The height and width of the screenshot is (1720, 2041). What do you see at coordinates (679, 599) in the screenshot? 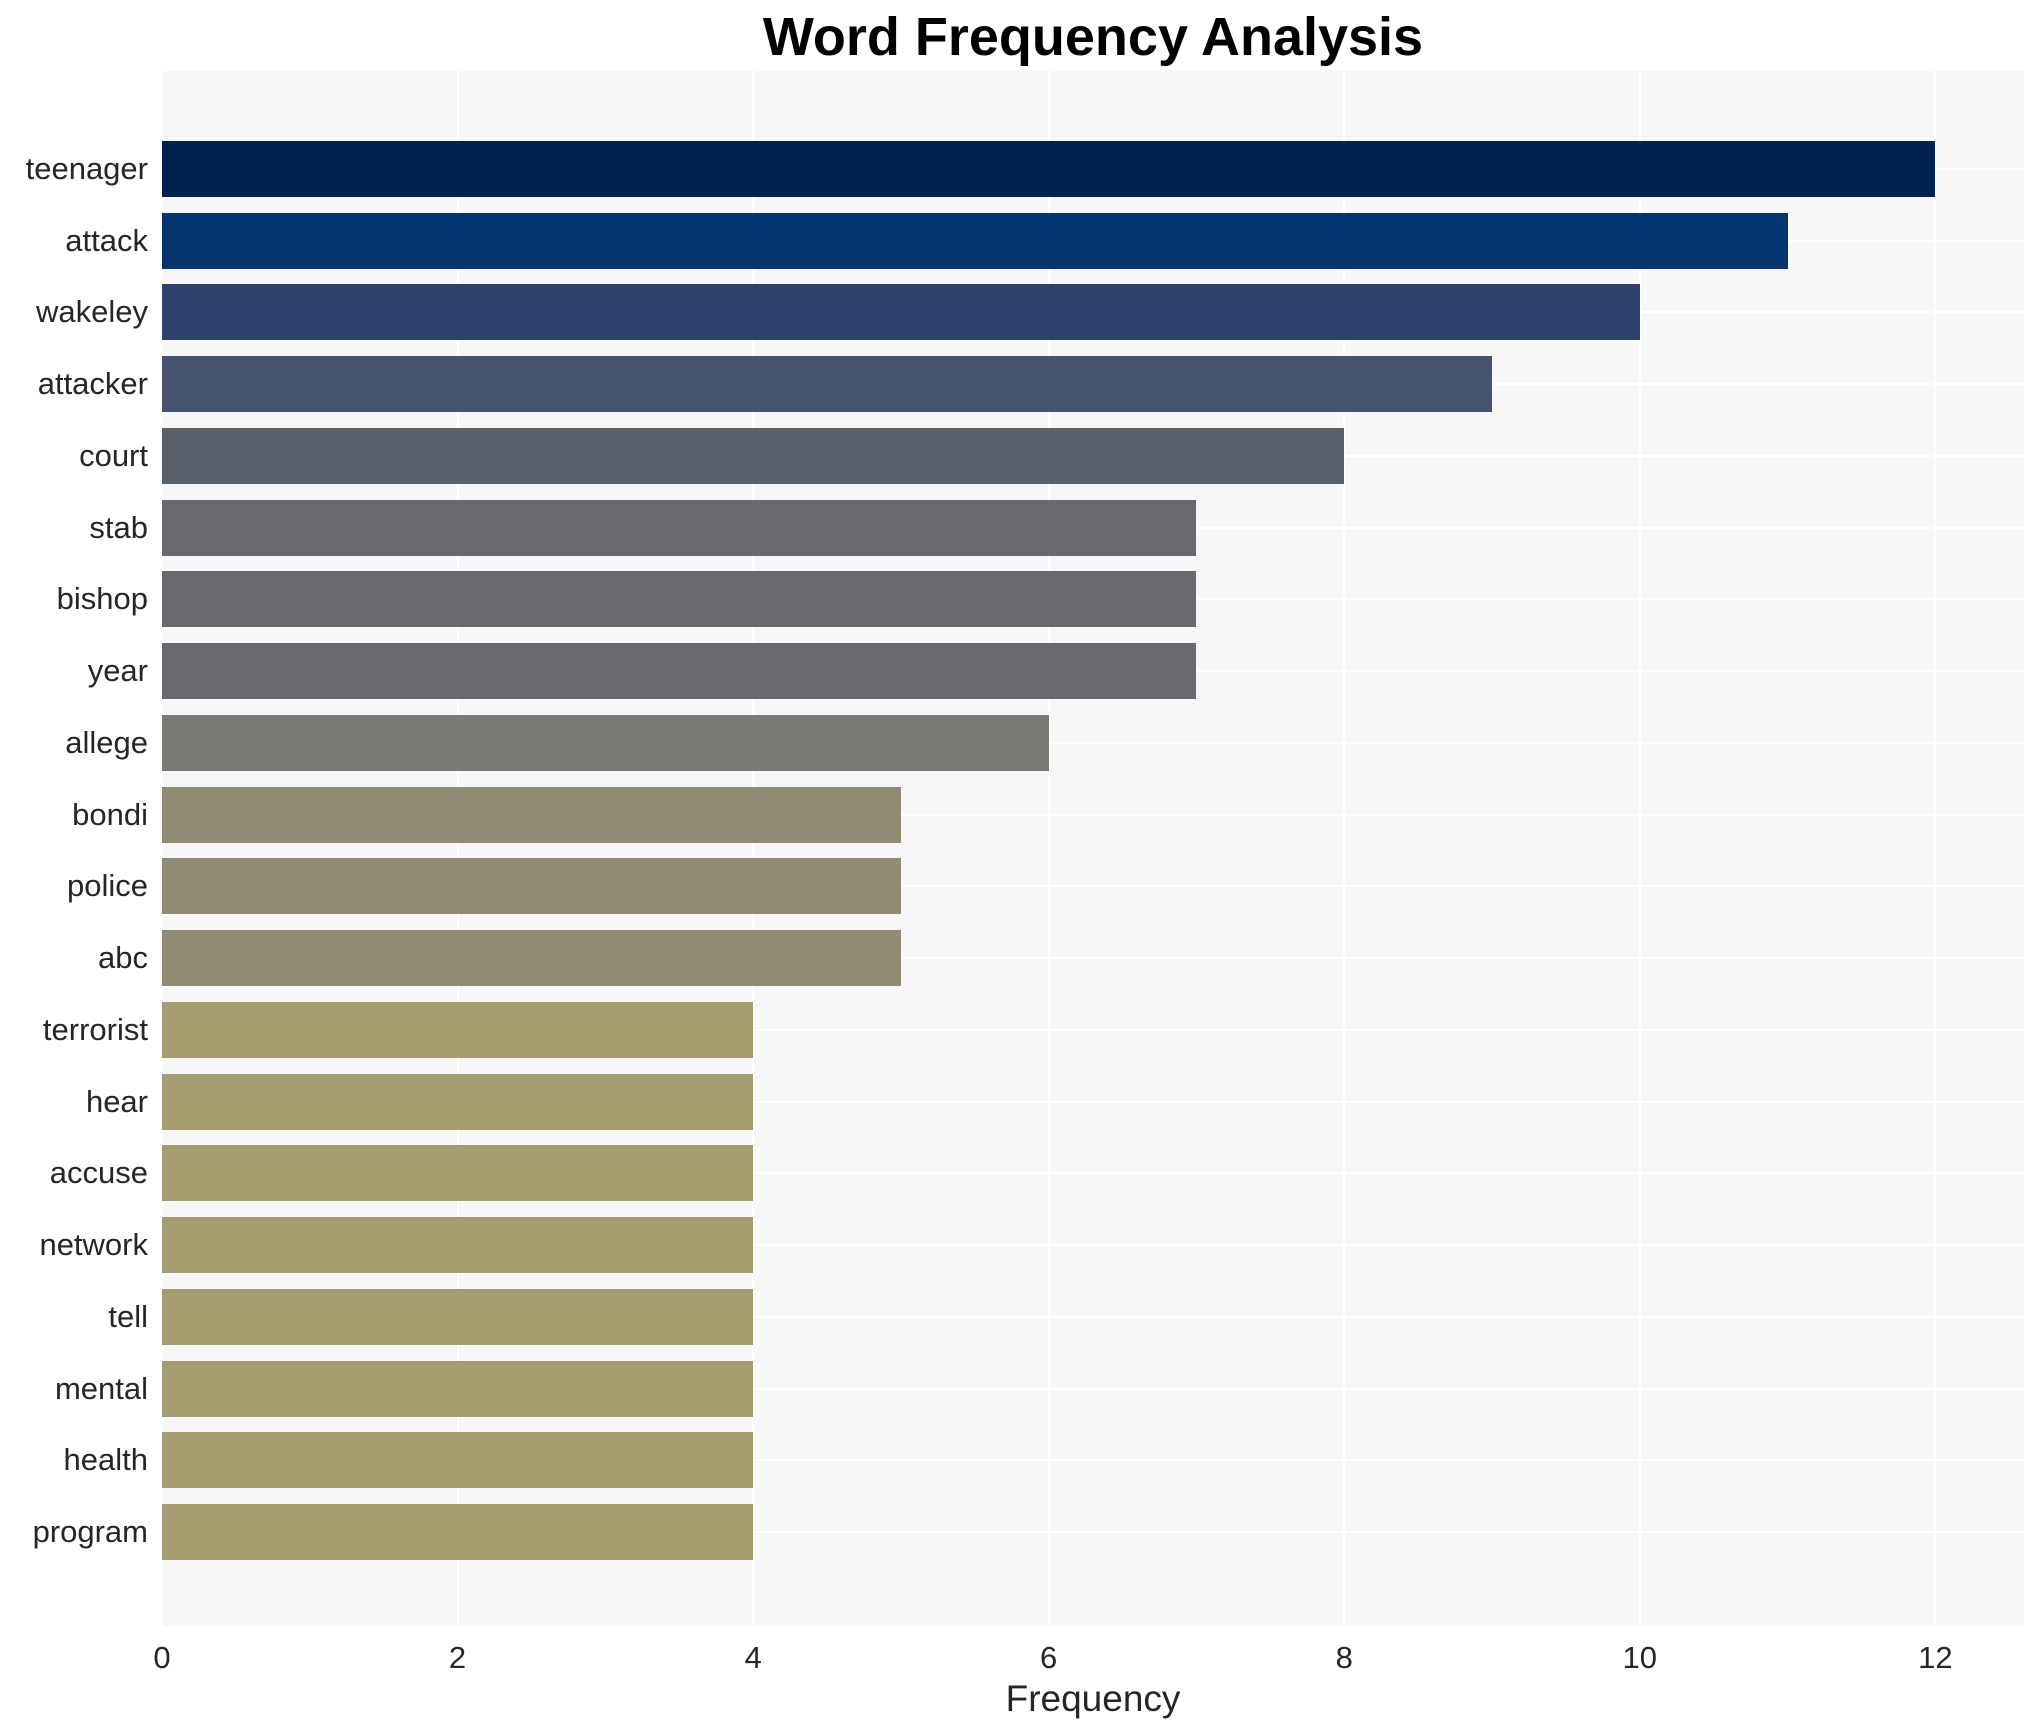
I see `bar-bishop` at bounding box center [679, 599].